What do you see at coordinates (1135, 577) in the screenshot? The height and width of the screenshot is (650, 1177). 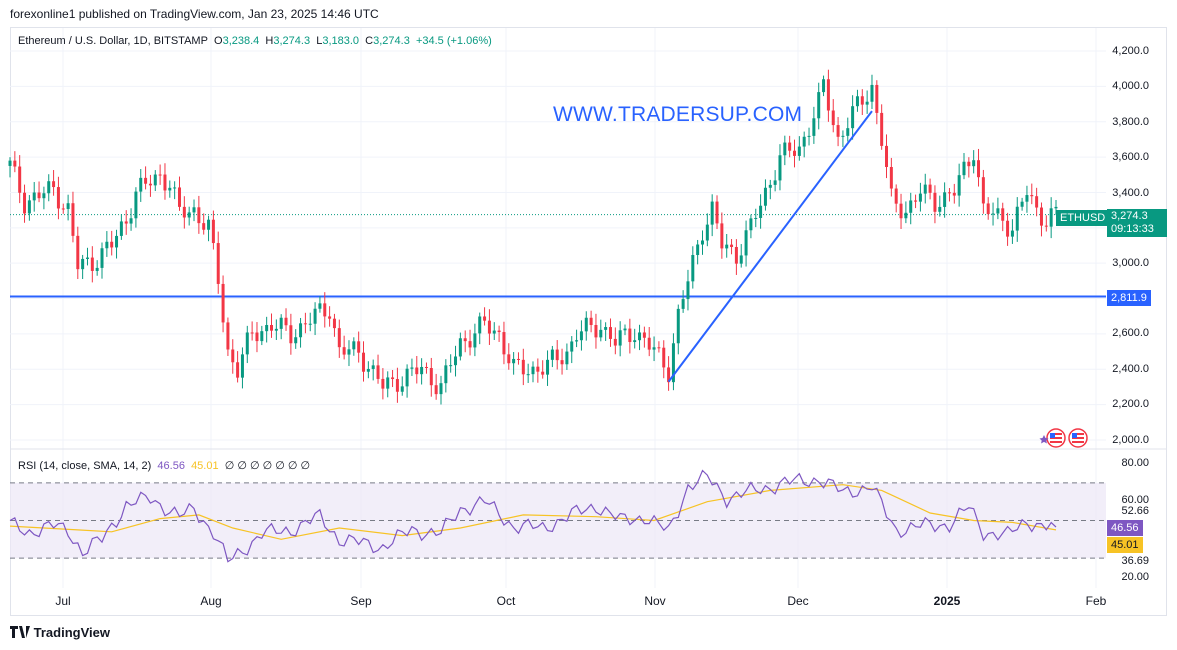 I see `rsi-tick: 20.00` at bounding box center [1135, 577].